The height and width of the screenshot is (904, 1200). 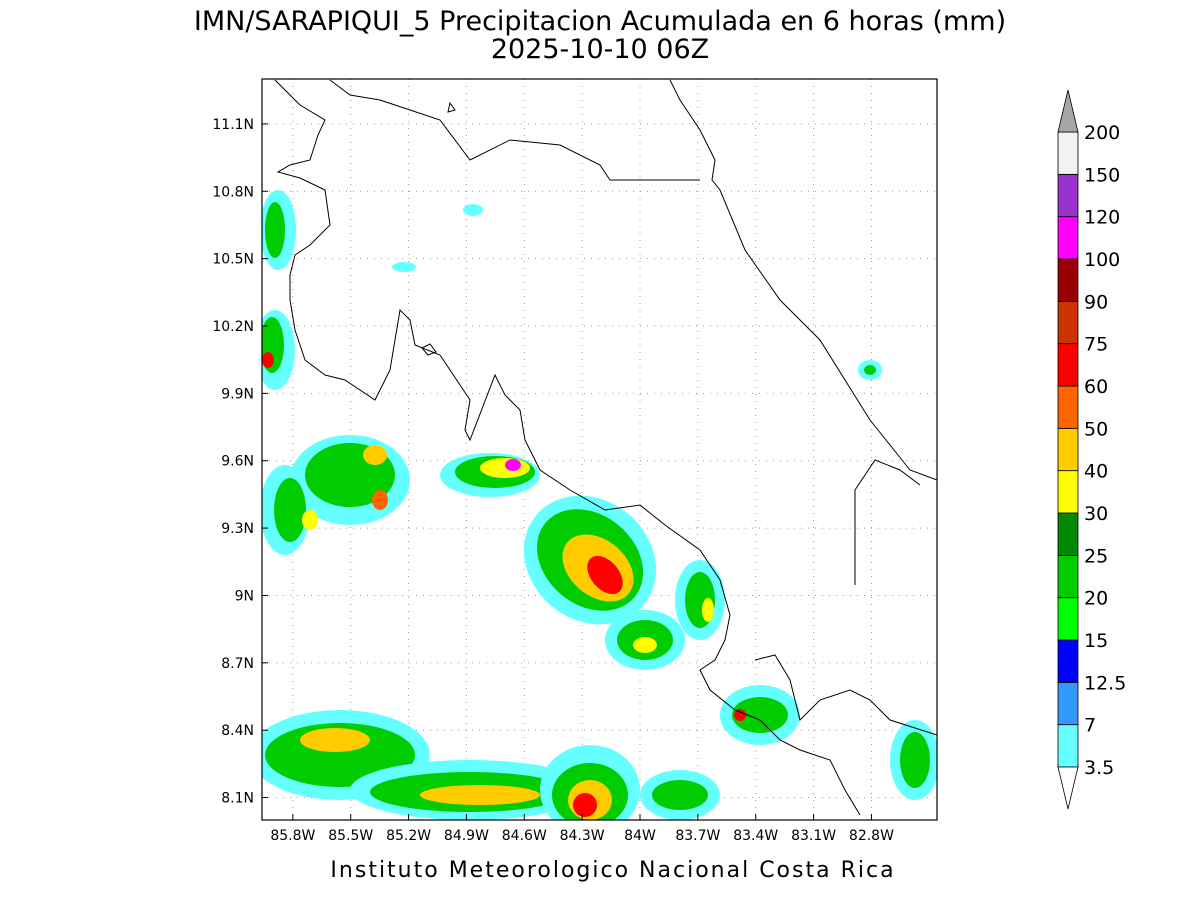 What do you see at coordinates (408, 836) in the screenshot?
I see `x-tick-label: 85.2W` at bounding box center [408, 836].